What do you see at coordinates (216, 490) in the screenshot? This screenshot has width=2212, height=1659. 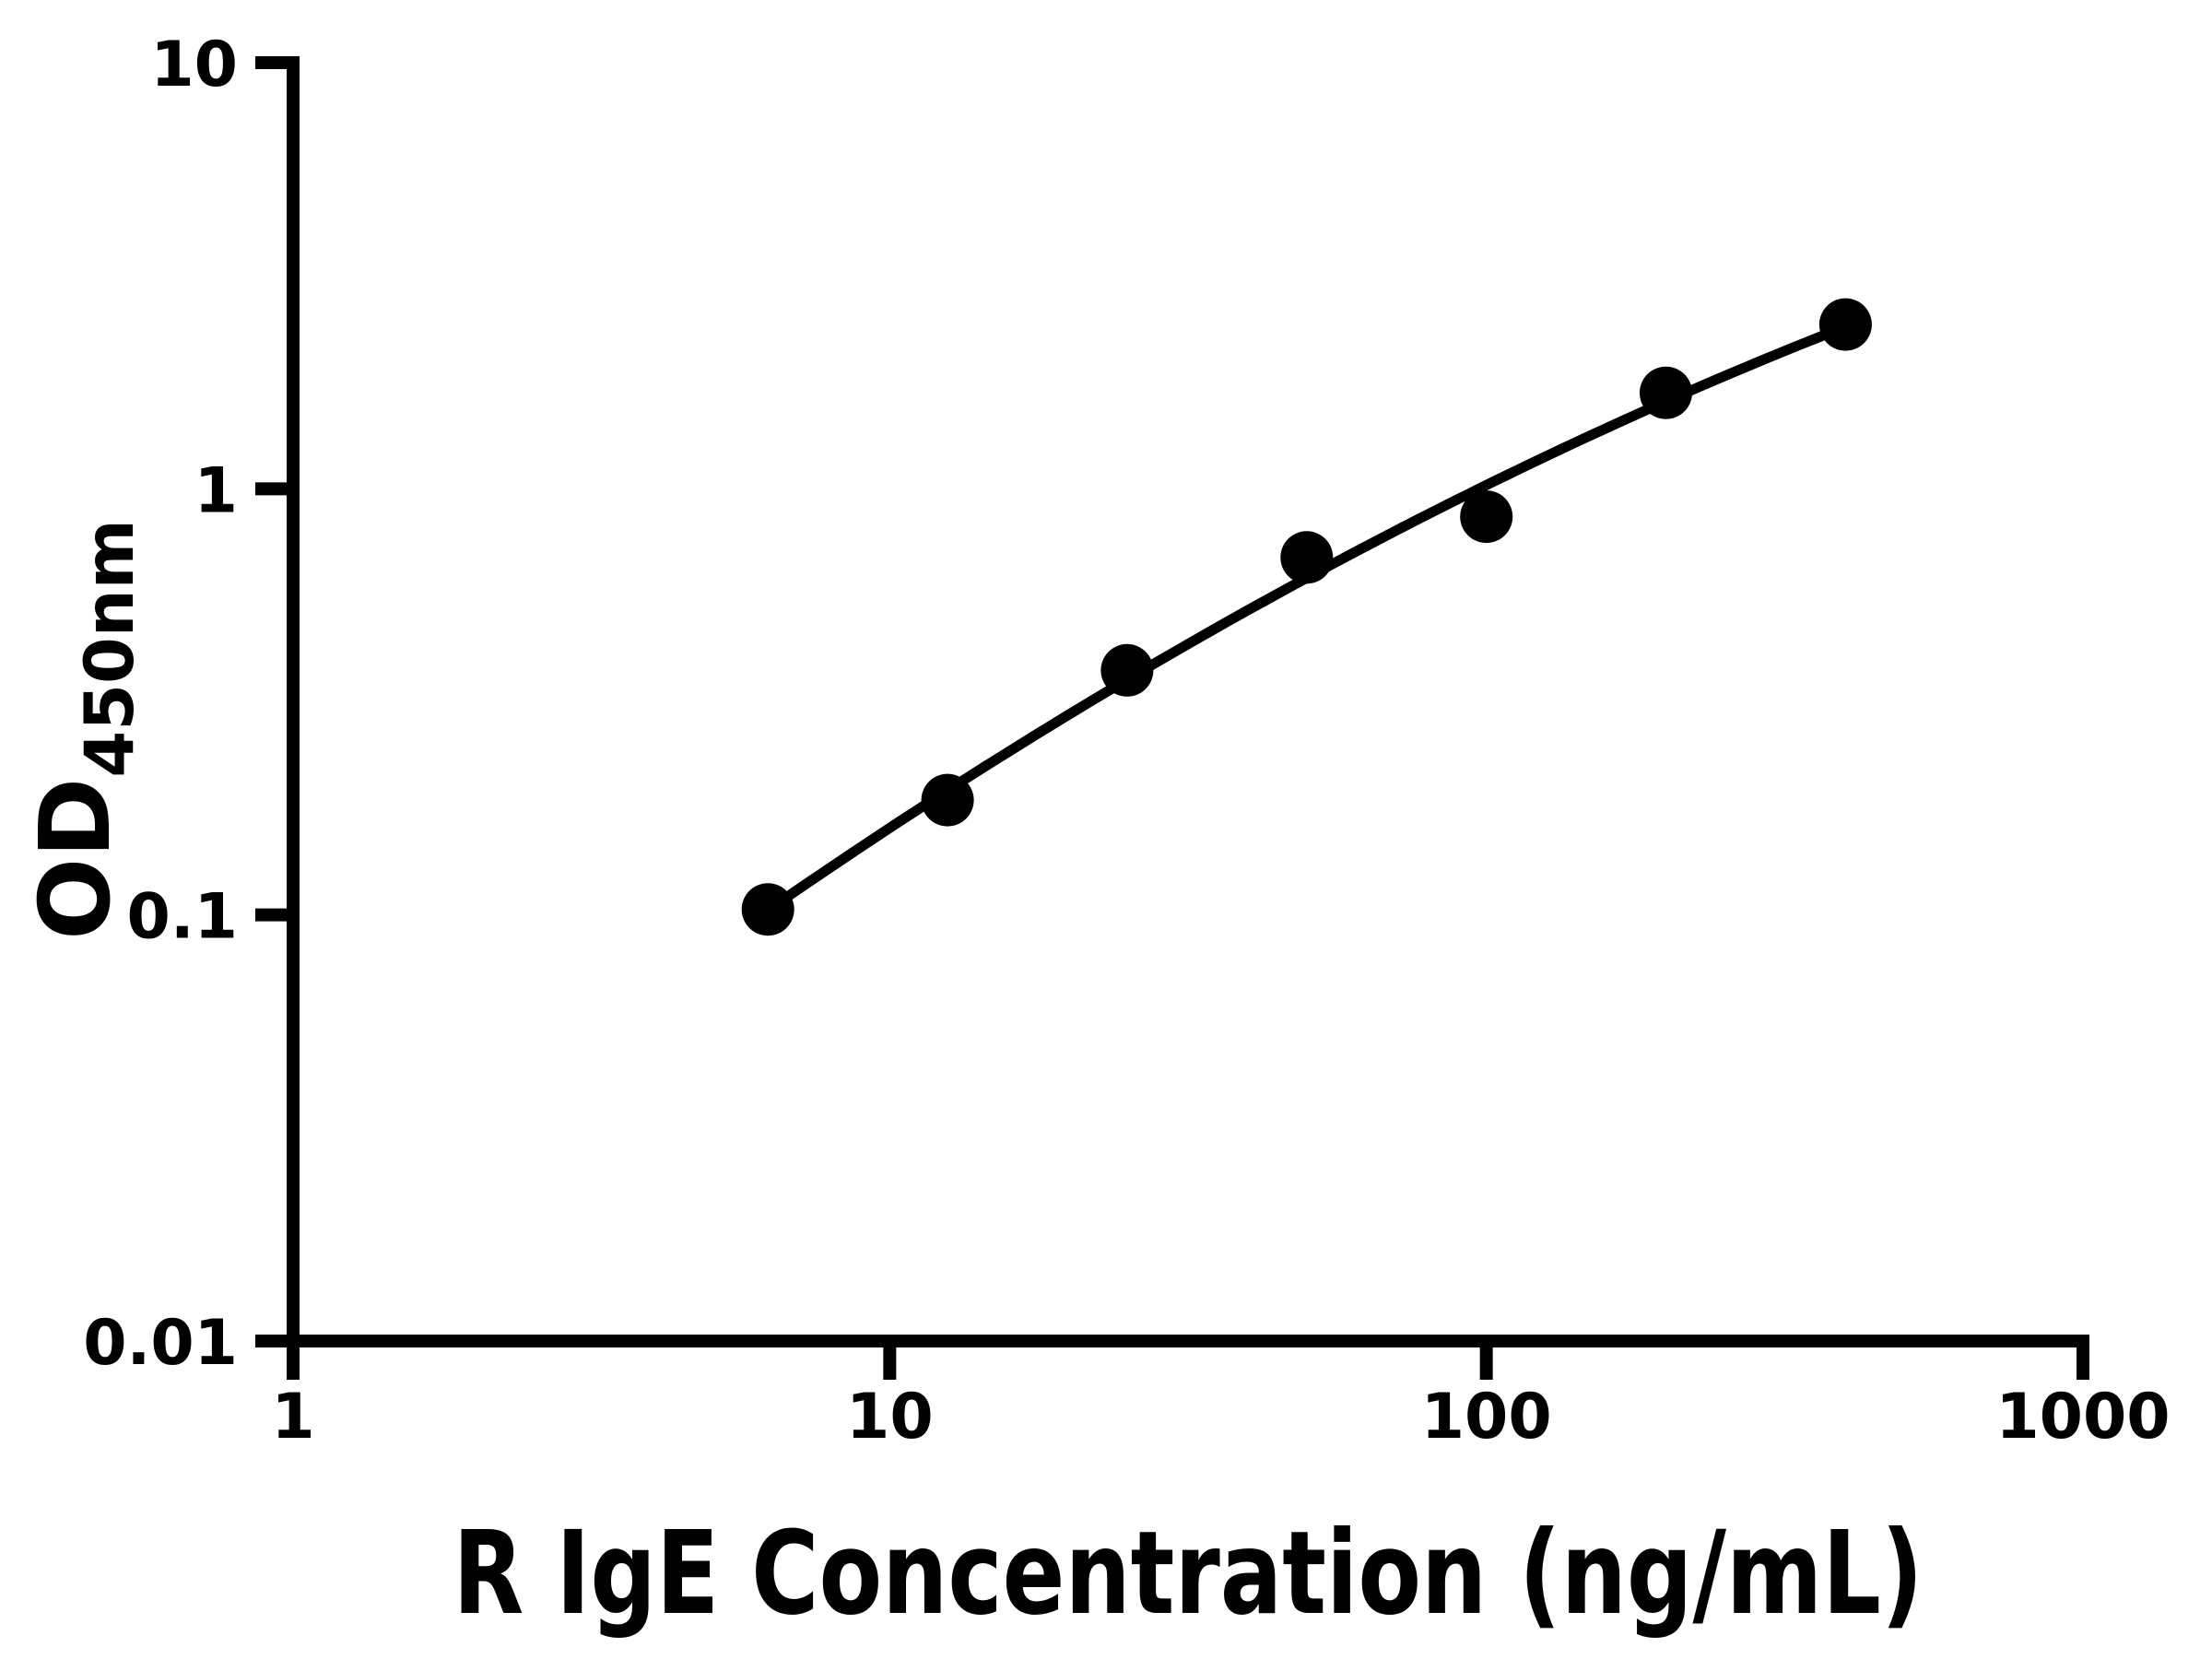 I see `y-tick-label-1: 1` at bounding box center [216, 490].